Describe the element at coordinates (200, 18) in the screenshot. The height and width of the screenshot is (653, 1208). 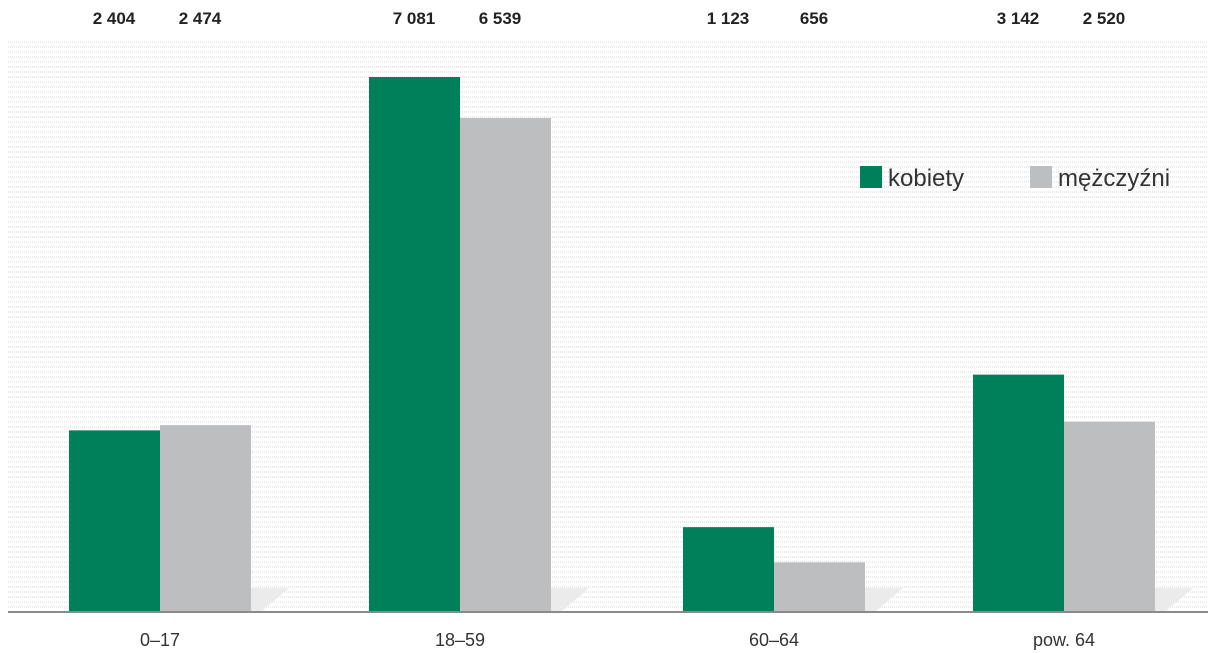
I see `value-label-mezczyzni: 2 474` at that location.